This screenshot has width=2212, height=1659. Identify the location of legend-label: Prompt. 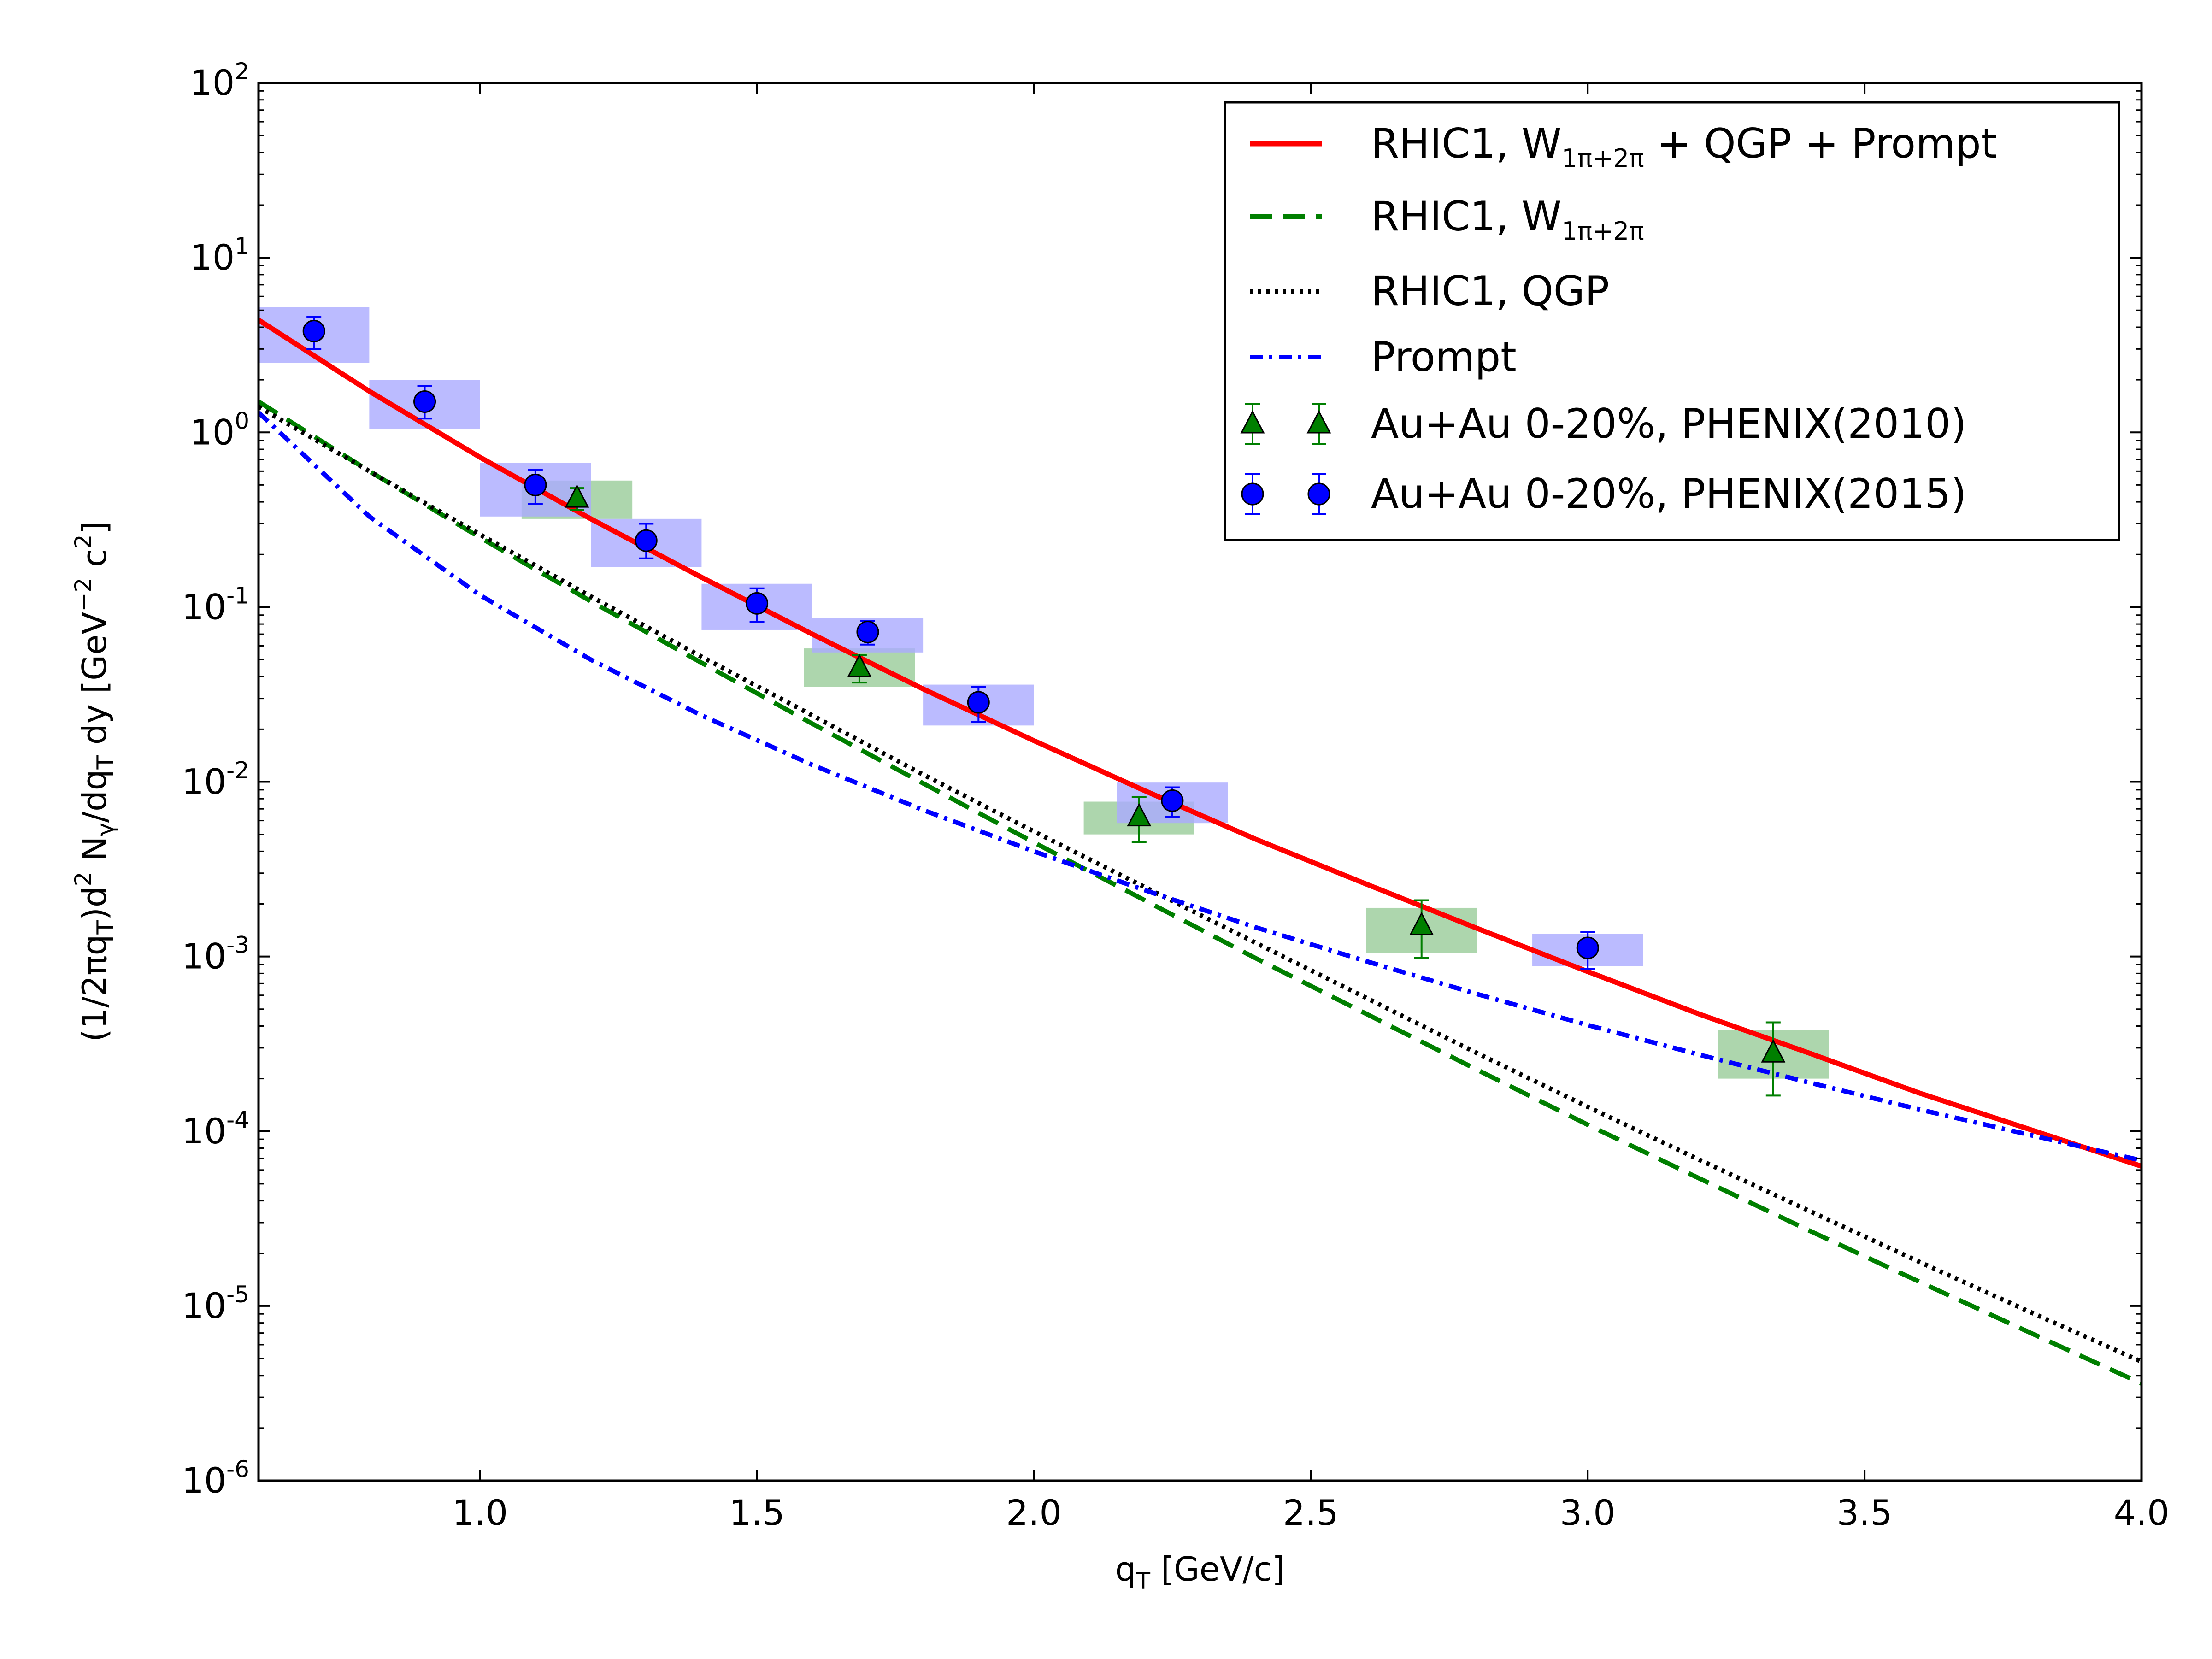
(1444, 357).